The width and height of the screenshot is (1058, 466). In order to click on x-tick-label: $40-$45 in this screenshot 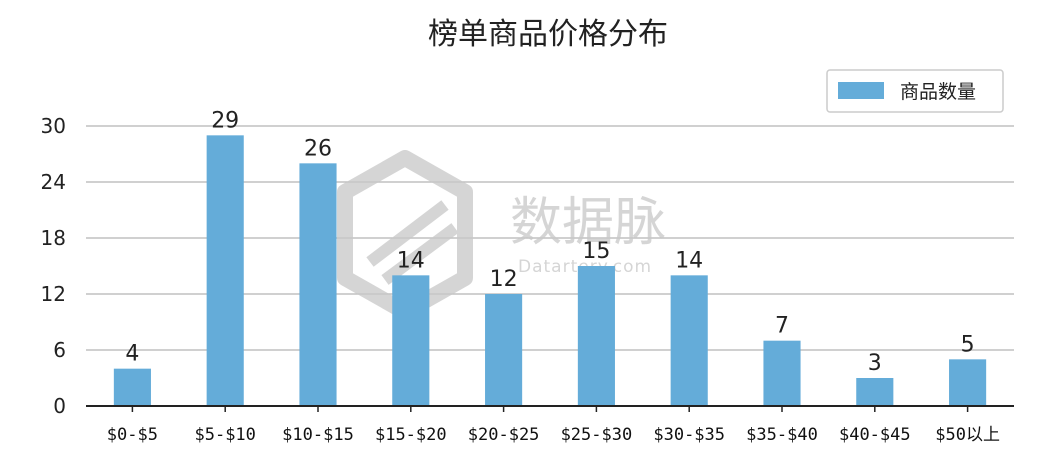, I will do `click(875, 435)`.